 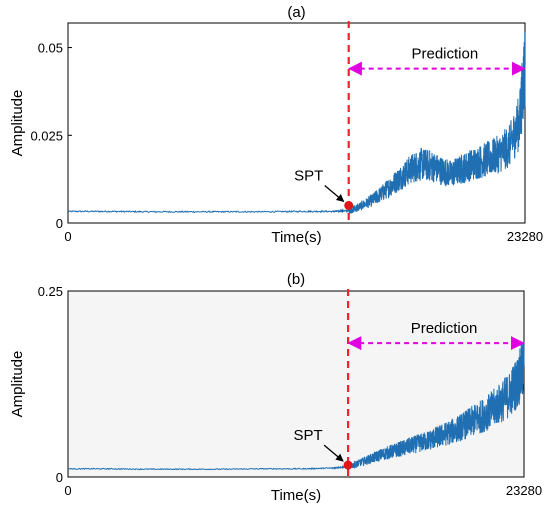 I want to click on y-tick-label: 0.05, so click(x=50, y=48).